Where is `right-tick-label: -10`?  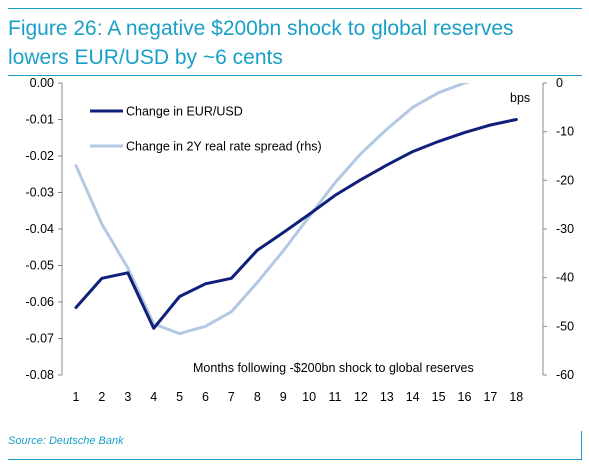 right-tick-label: -10 is located at coordinates (565, 132).